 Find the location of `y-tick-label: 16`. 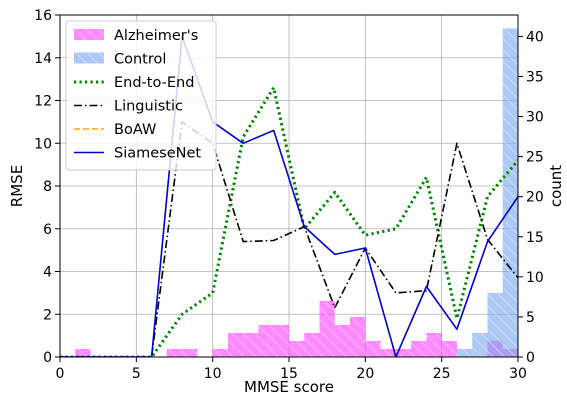

y-tick-label: 16 is located at coordinates (43, 16).